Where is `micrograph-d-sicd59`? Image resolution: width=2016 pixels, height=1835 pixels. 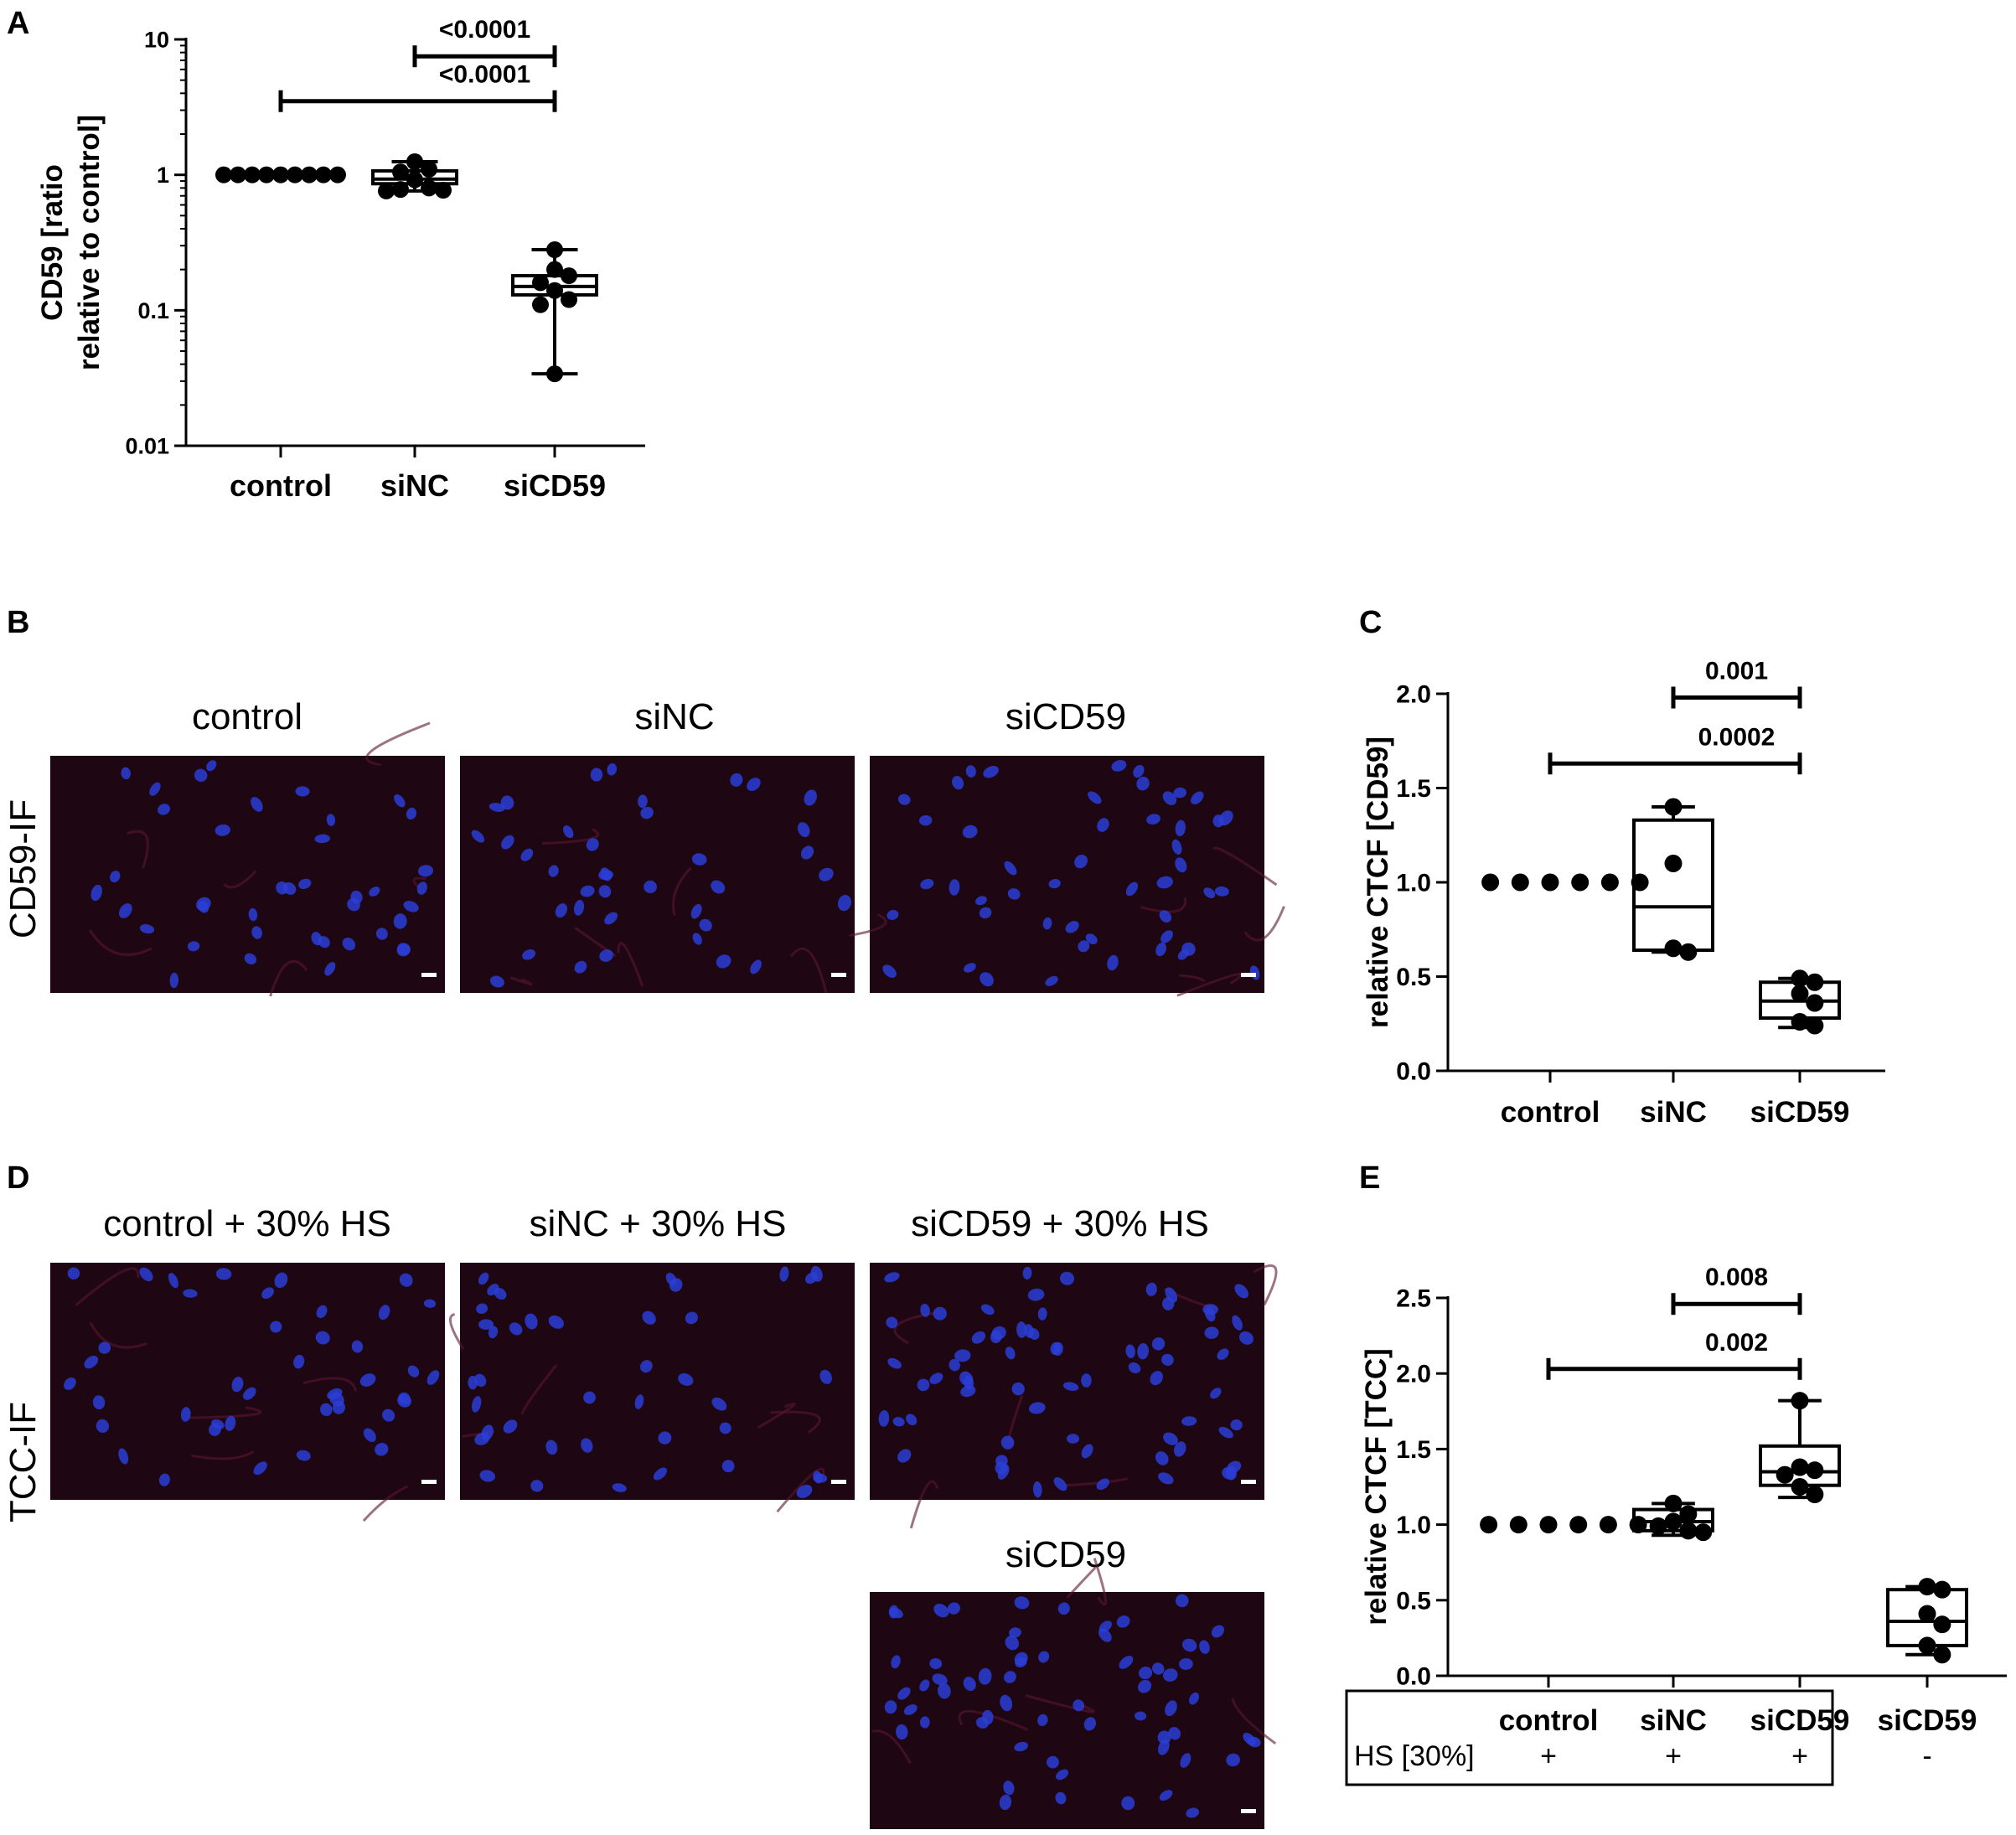
micrograph-d-sicd59 is located at coordinates (1074, 1396).